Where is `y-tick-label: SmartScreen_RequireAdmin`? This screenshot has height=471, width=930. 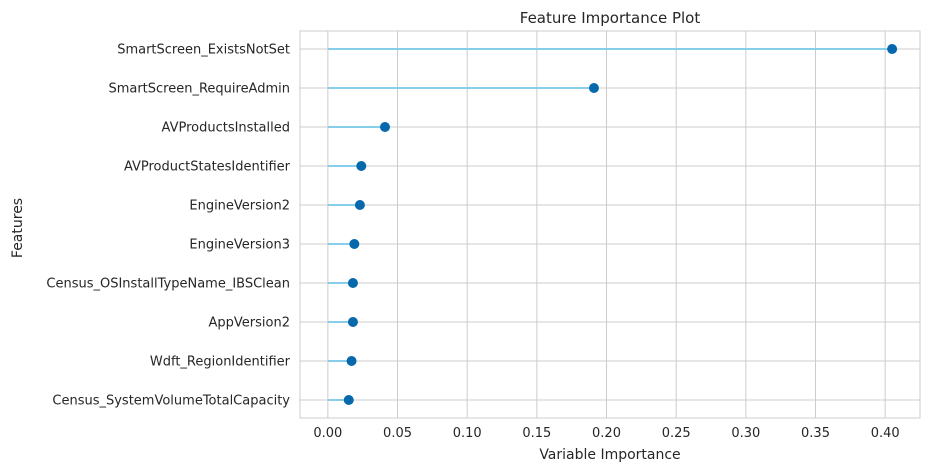 y-tick-label: SmartScreen_RequireAdmin is located at coordinates (199, 89).